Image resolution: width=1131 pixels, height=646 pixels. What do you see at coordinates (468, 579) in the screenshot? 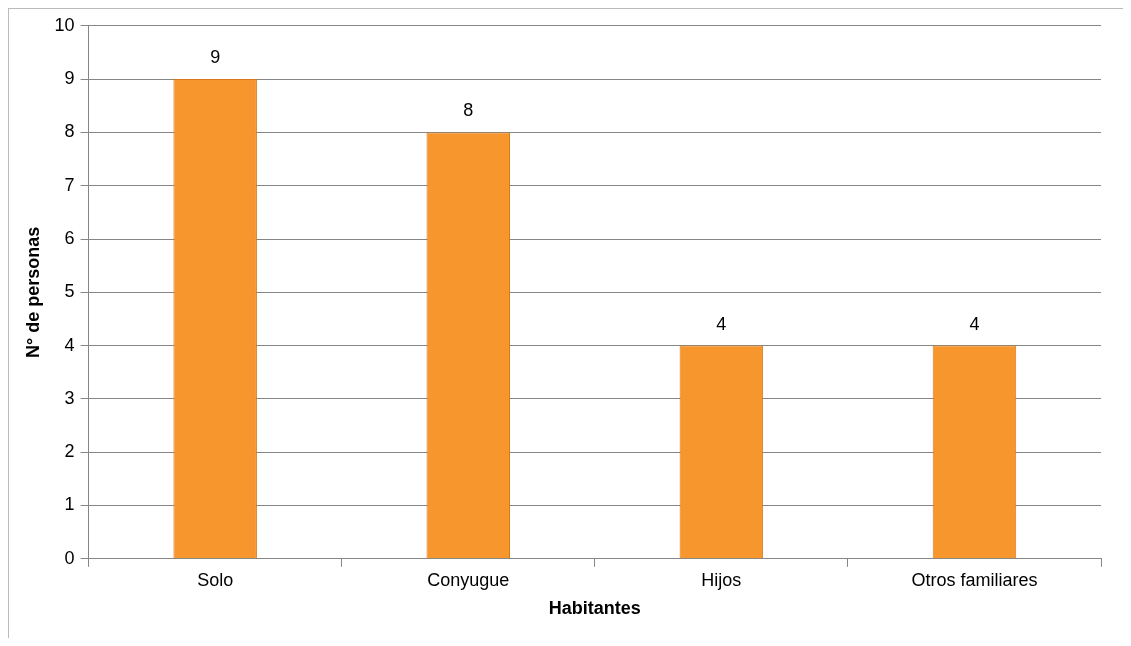
I see `x-tick-label: Conyugue` at bounding box center [468, 579].